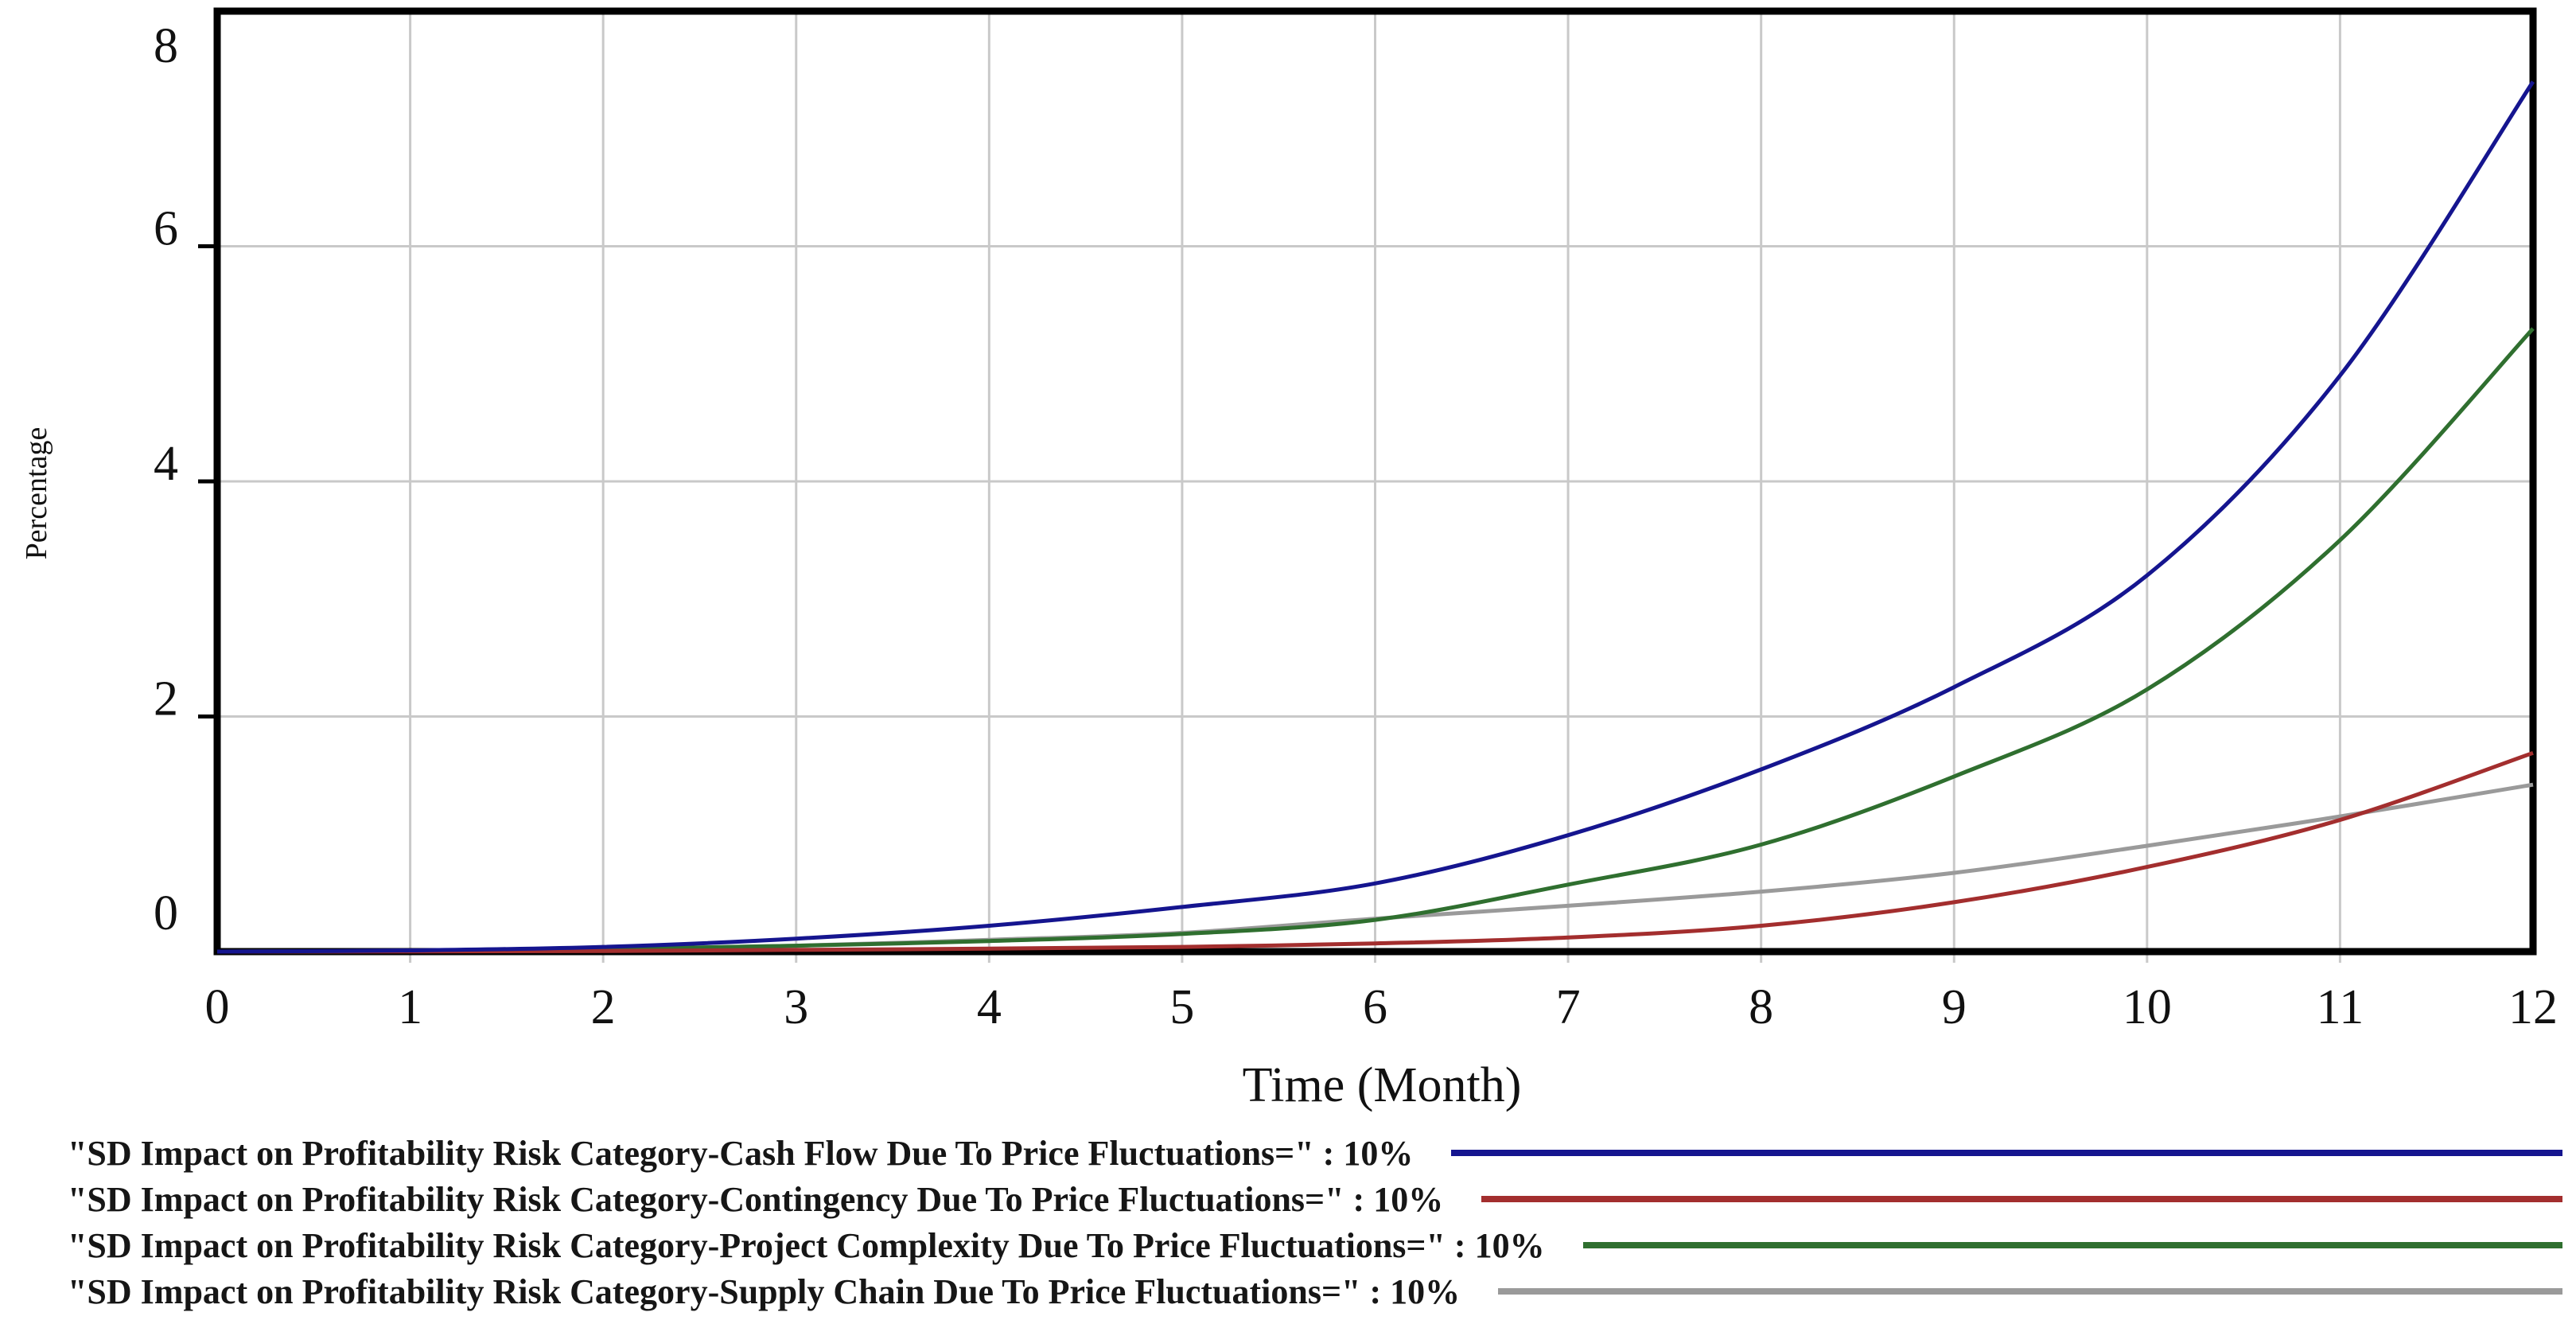 This screenshot has height=1320, width=2576. I want to click on x-tick-label-11: 11, so click(2340, 1007).